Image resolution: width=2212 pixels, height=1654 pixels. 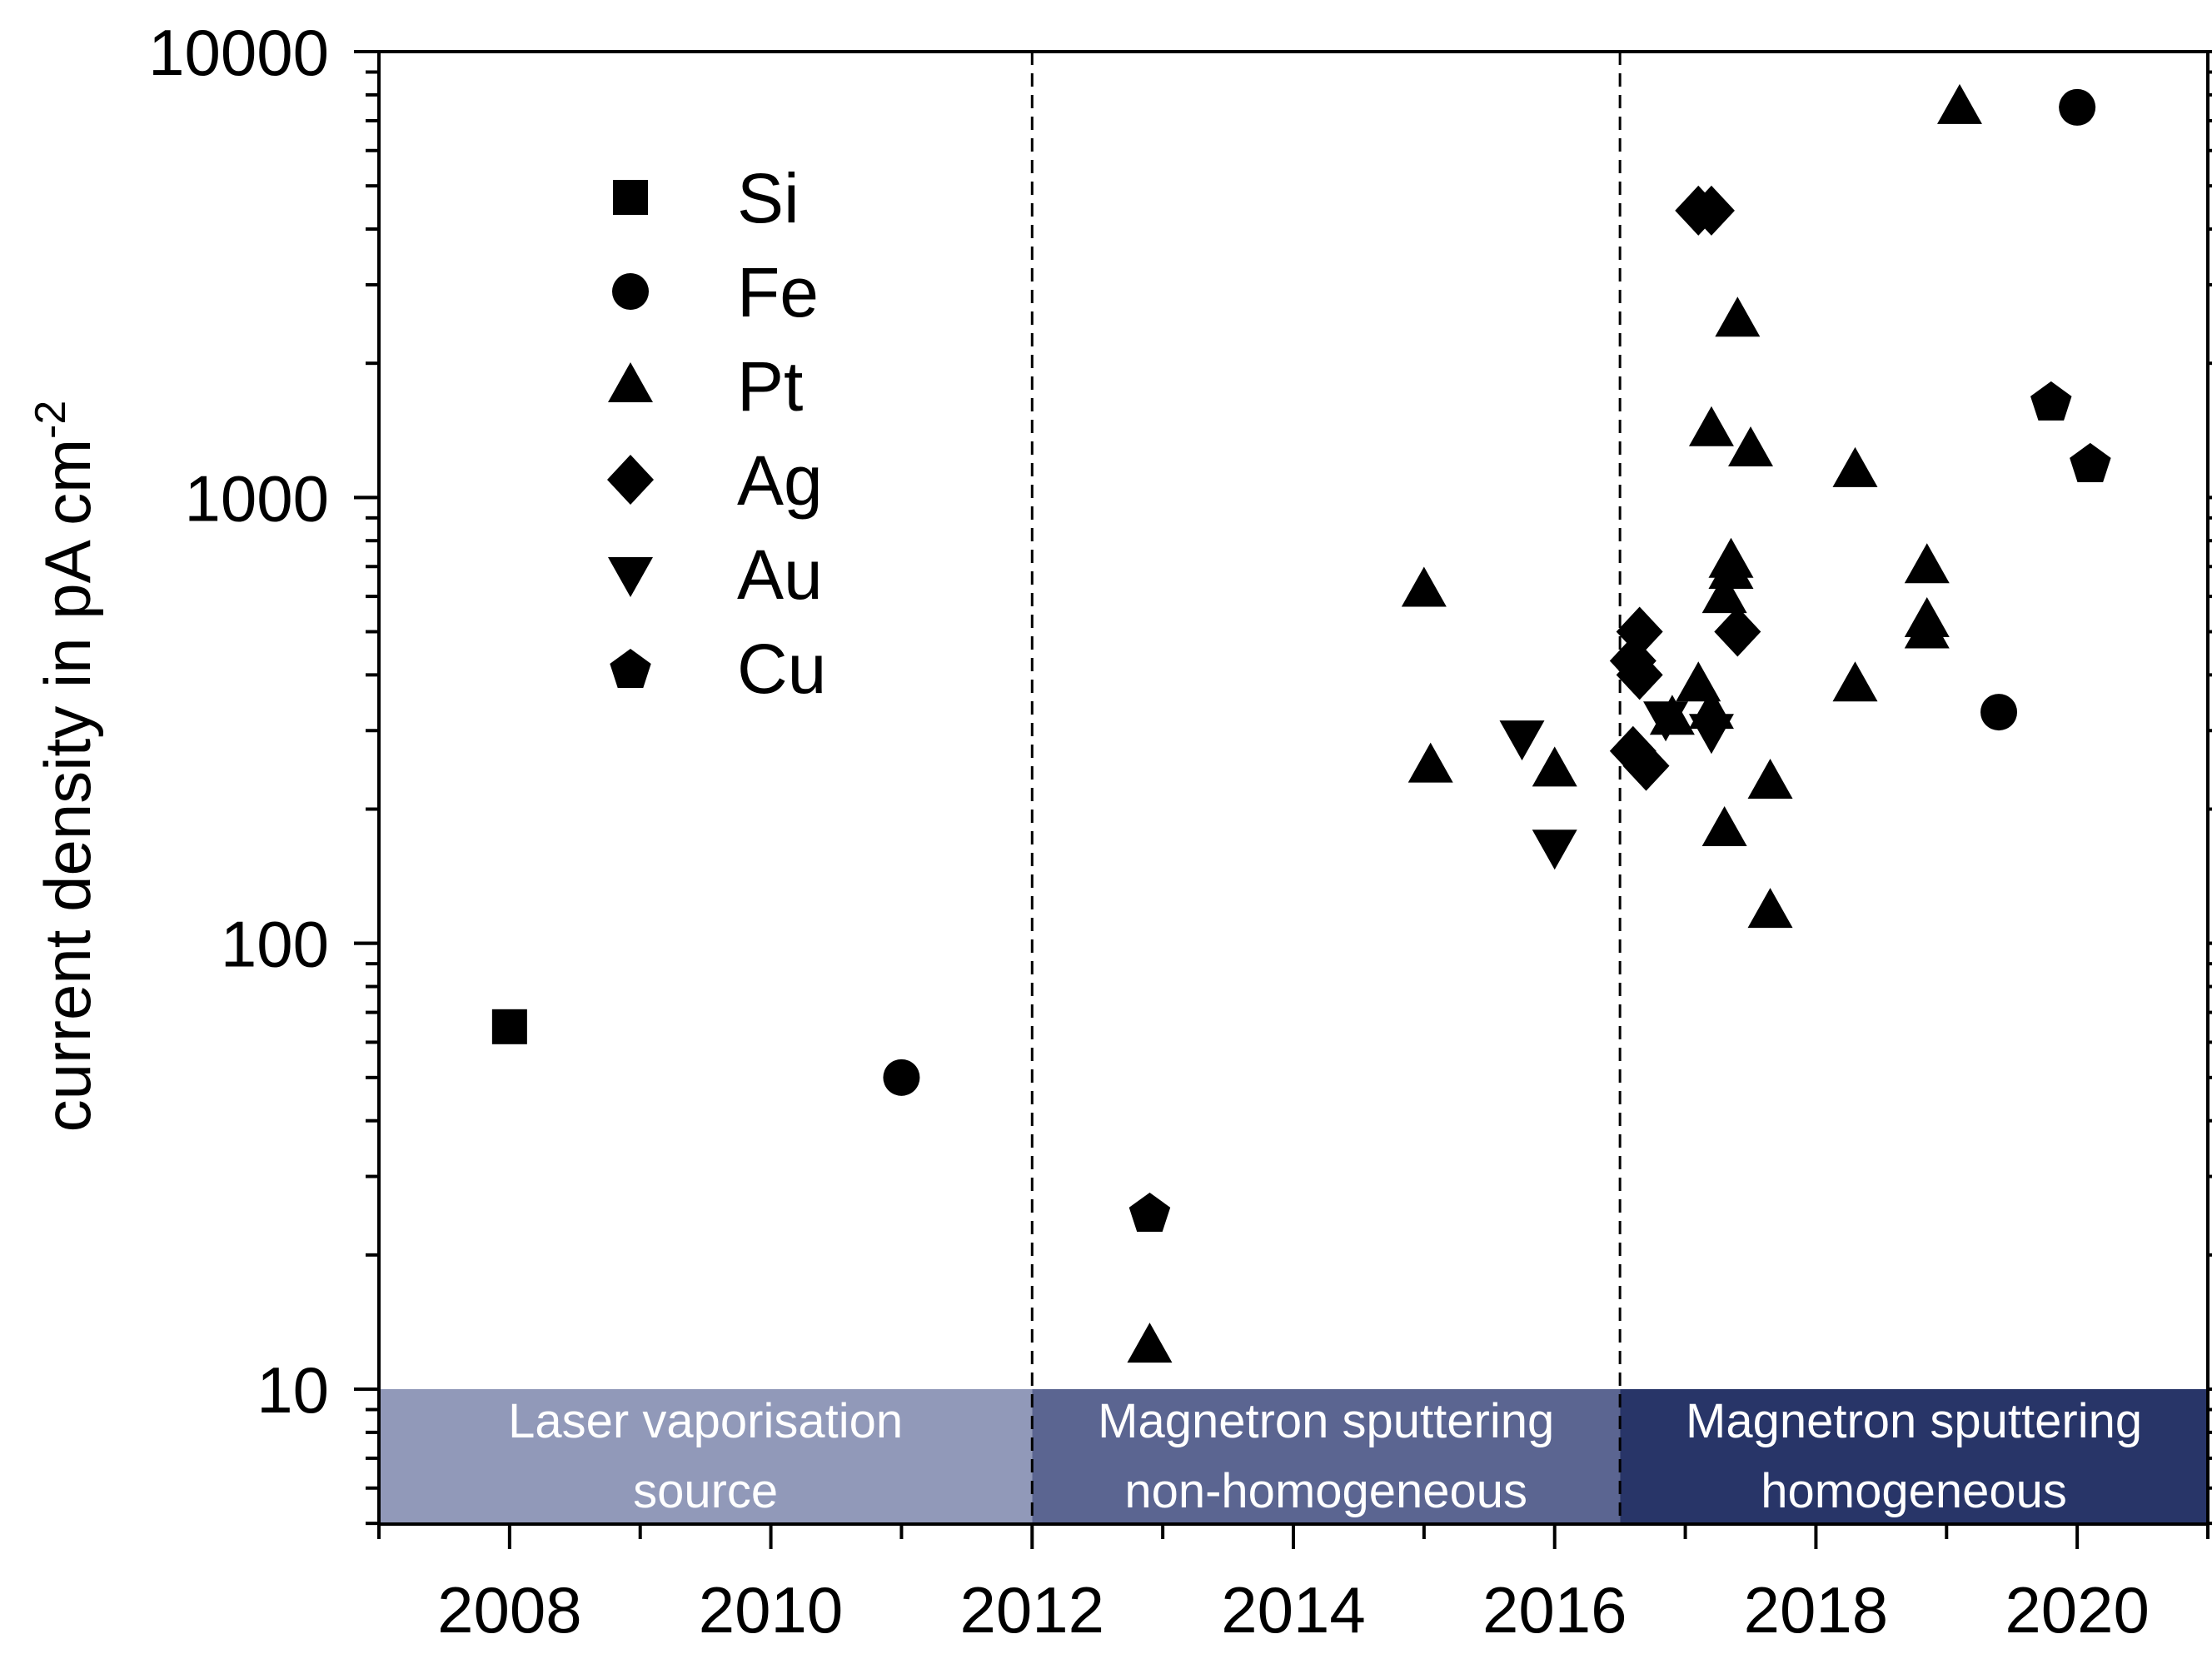 I want to click on legend-marker-ag, so click(x=630, y=480).